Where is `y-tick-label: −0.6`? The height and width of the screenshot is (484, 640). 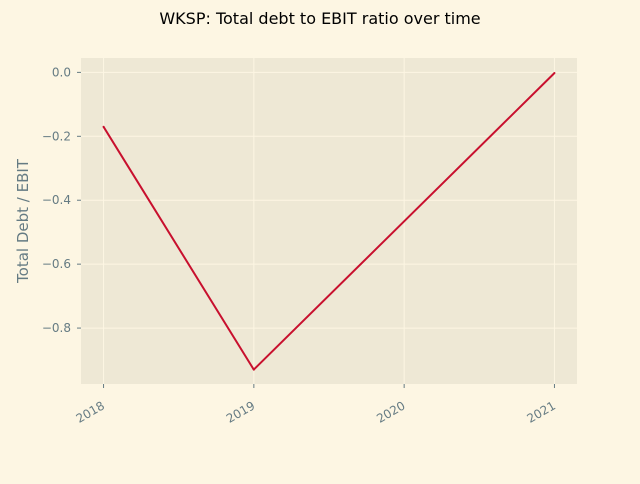
y-tick-label: −0.6 is located at coordinates (56, 264).